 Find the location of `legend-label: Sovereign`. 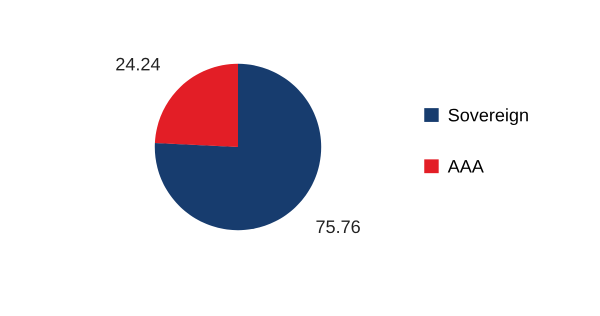

legend-label: Sovereign is located at coordinates (488, 117).